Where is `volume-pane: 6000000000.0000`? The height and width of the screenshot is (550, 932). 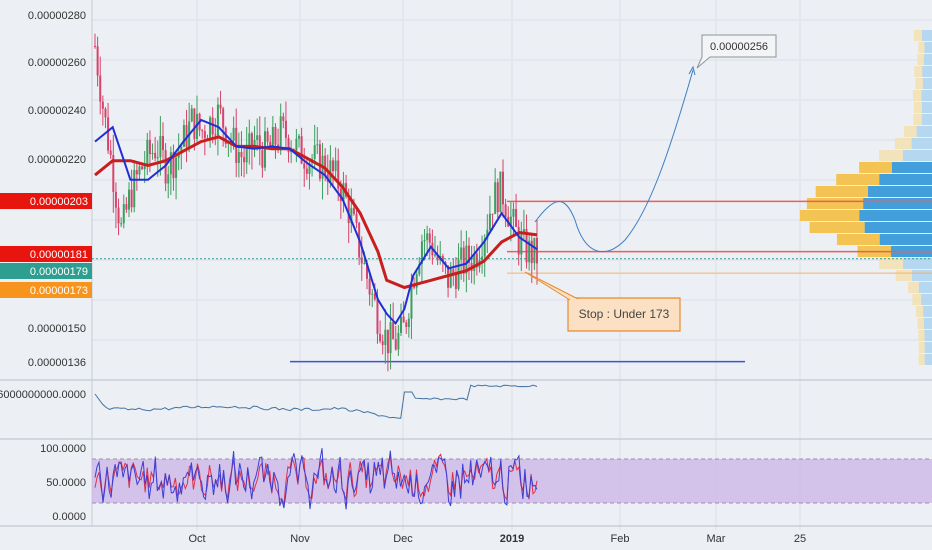 volume-pane: 6000000000.0000 is located at coordinates (269, 401).